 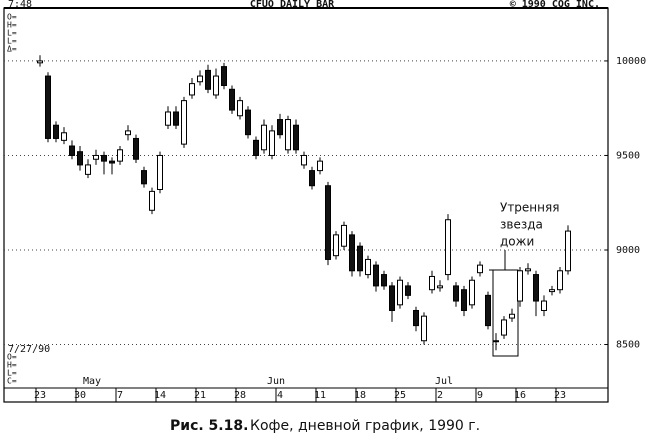 I want to click on chart-title: CFUO DAILY BAR, so click(x=292, y=5).